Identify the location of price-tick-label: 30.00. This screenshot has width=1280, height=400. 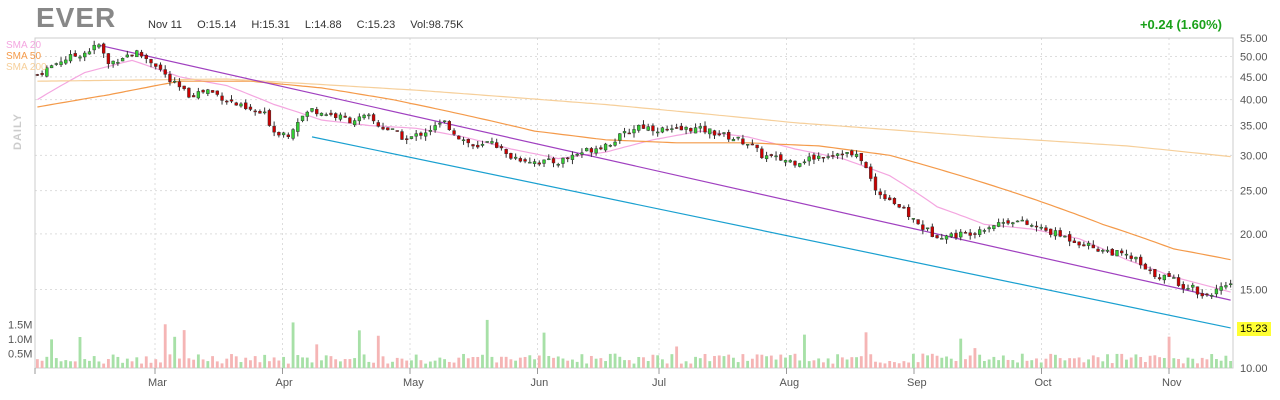
(1254, 156).